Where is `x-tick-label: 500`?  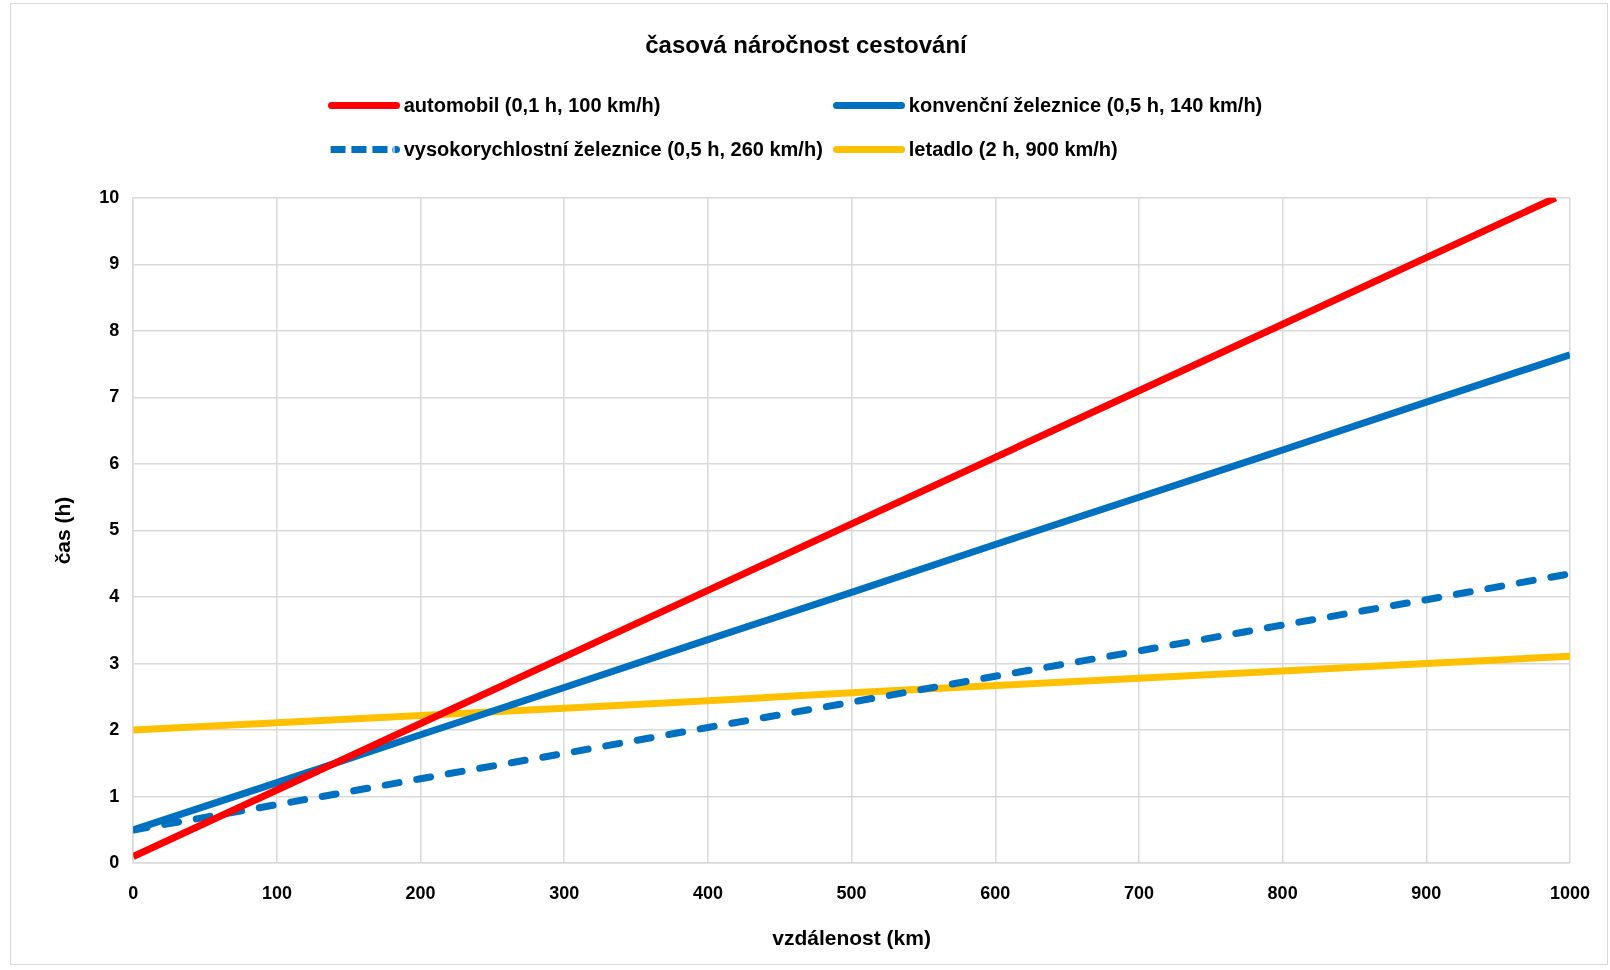 x-tick-label: 500 is located at coordinates (851, 892).